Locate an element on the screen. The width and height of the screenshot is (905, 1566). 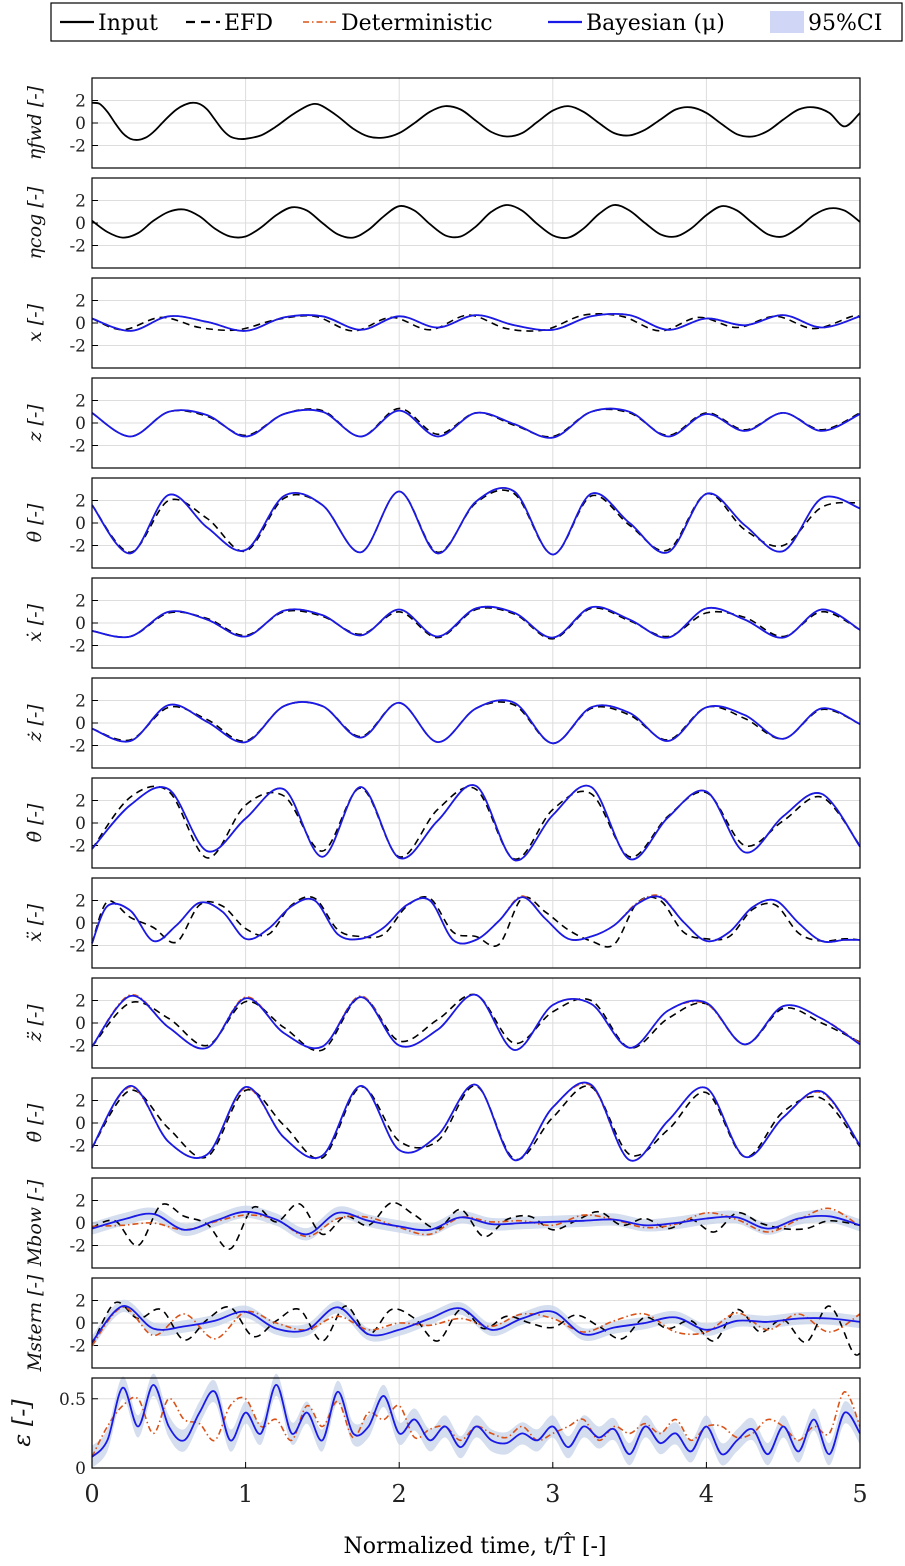
x-tick-label: 2 is located at coordinates (399, 1494).